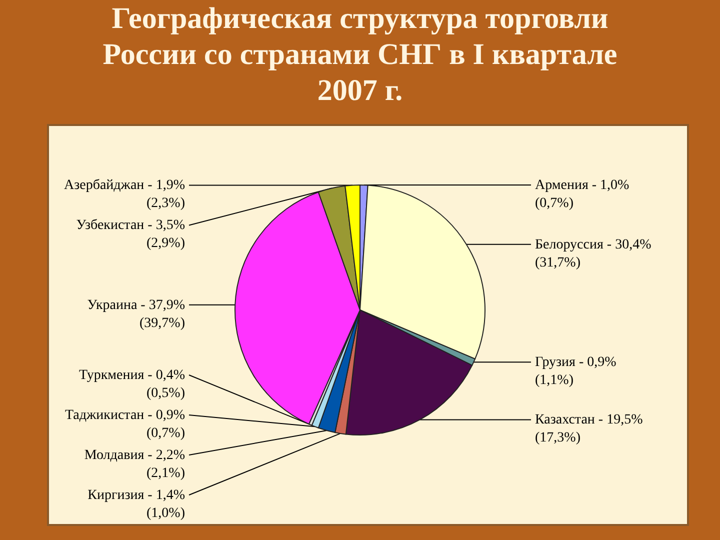 Image resolution: width=720 pixels, height=540 pixels. I want to click on slice-label: Узбекистан - 3,5% (2,9%), so click(131, 235).